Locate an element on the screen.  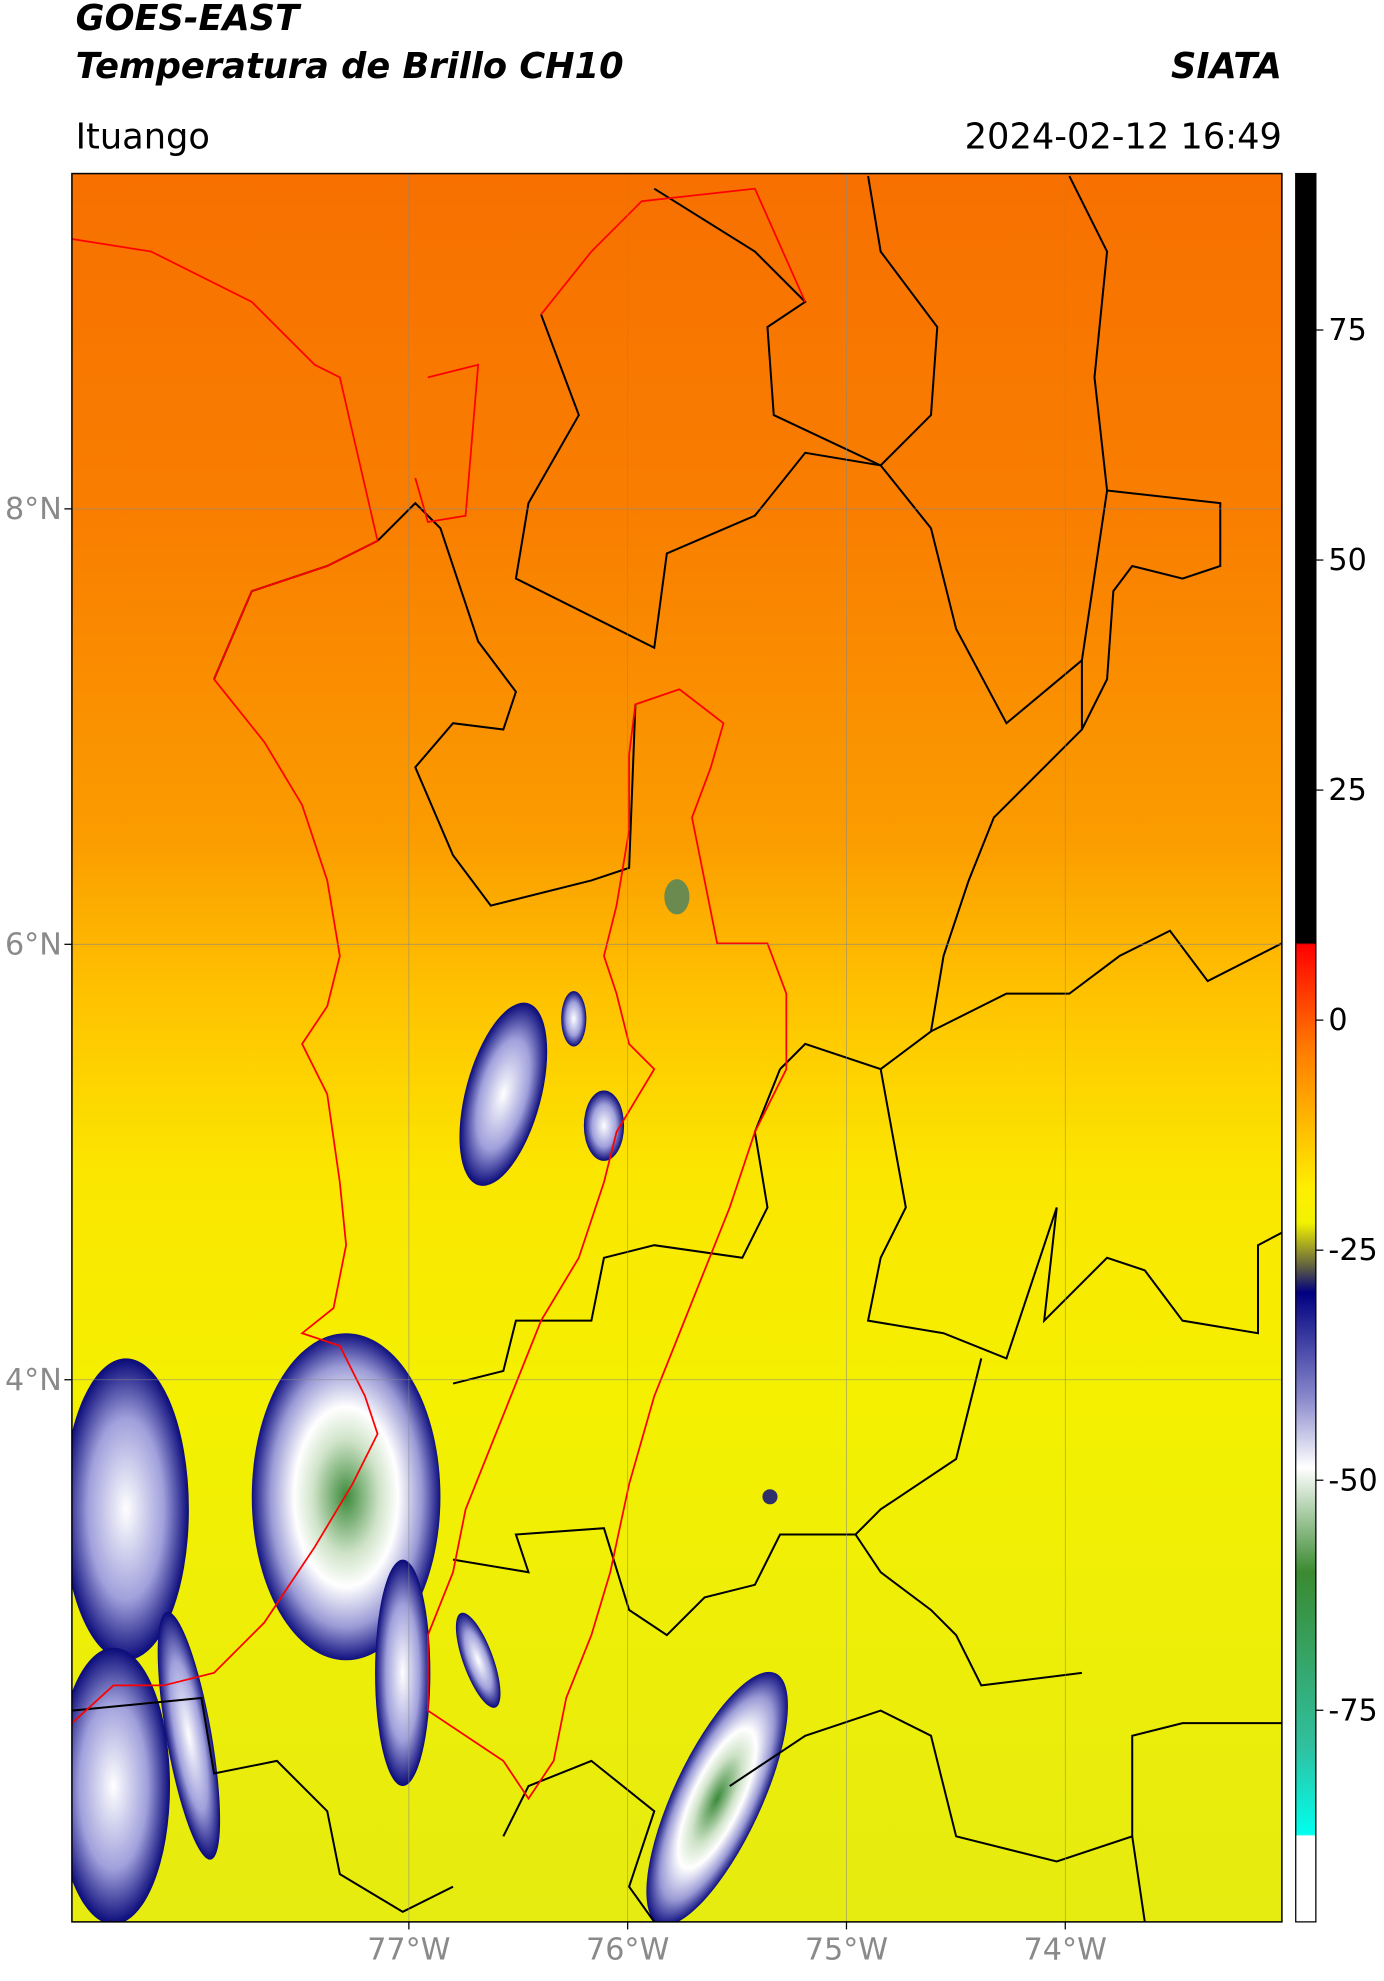
timestamp: 2024-02-12 16:49 is located at coordinates (1123, 136).